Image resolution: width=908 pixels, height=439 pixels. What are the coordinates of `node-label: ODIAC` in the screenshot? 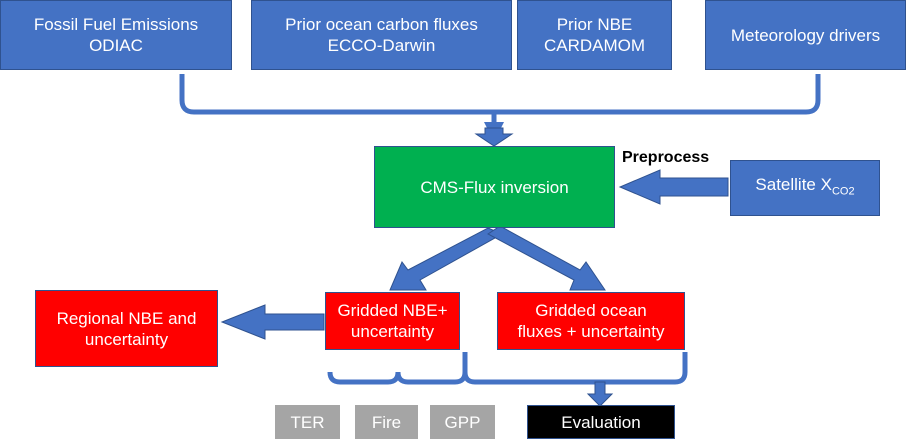 It's located at (116, 45).